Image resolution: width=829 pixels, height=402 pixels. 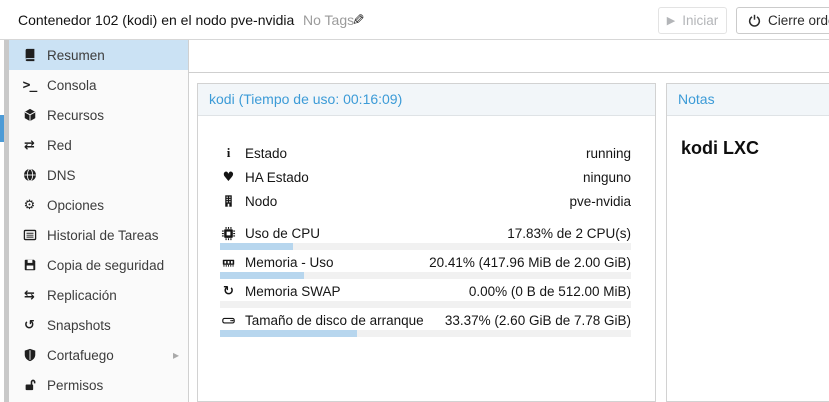 I want to click on heartbeat-icon: ♥, so click(x=228, y=177).